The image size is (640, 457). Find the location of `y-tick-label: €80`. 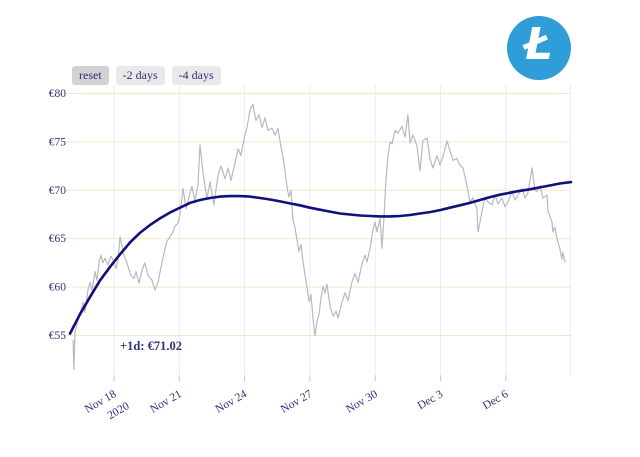

y-tick-label: €80 is located at coordinates (58, 94).